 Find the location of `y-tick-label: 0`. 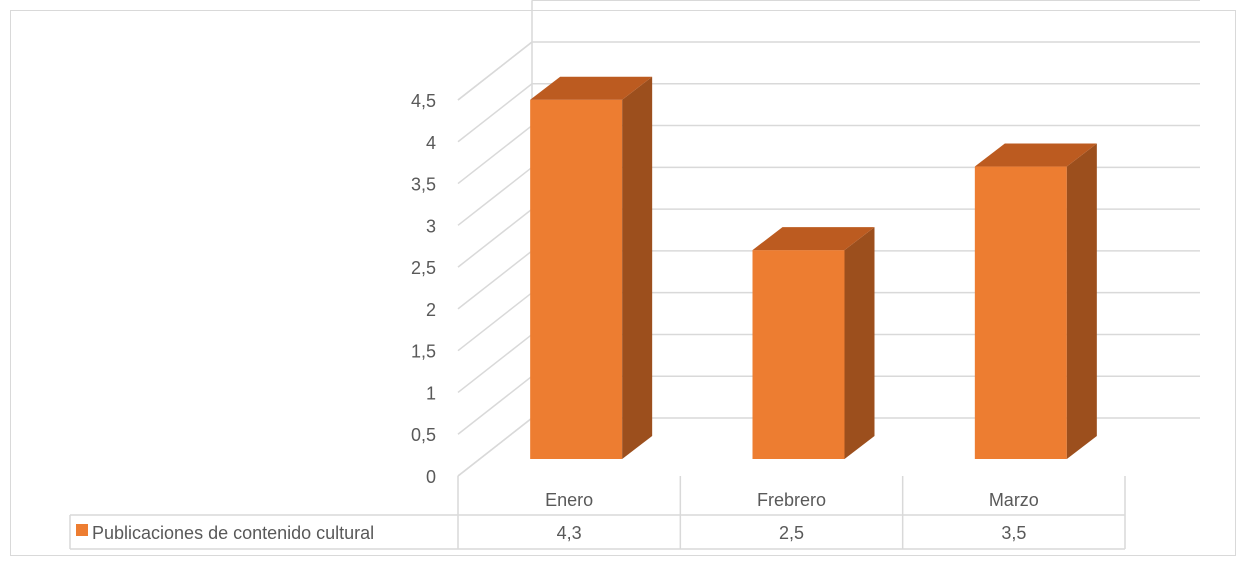

y-tick-label: 0 is located at coordinates (431, 477).